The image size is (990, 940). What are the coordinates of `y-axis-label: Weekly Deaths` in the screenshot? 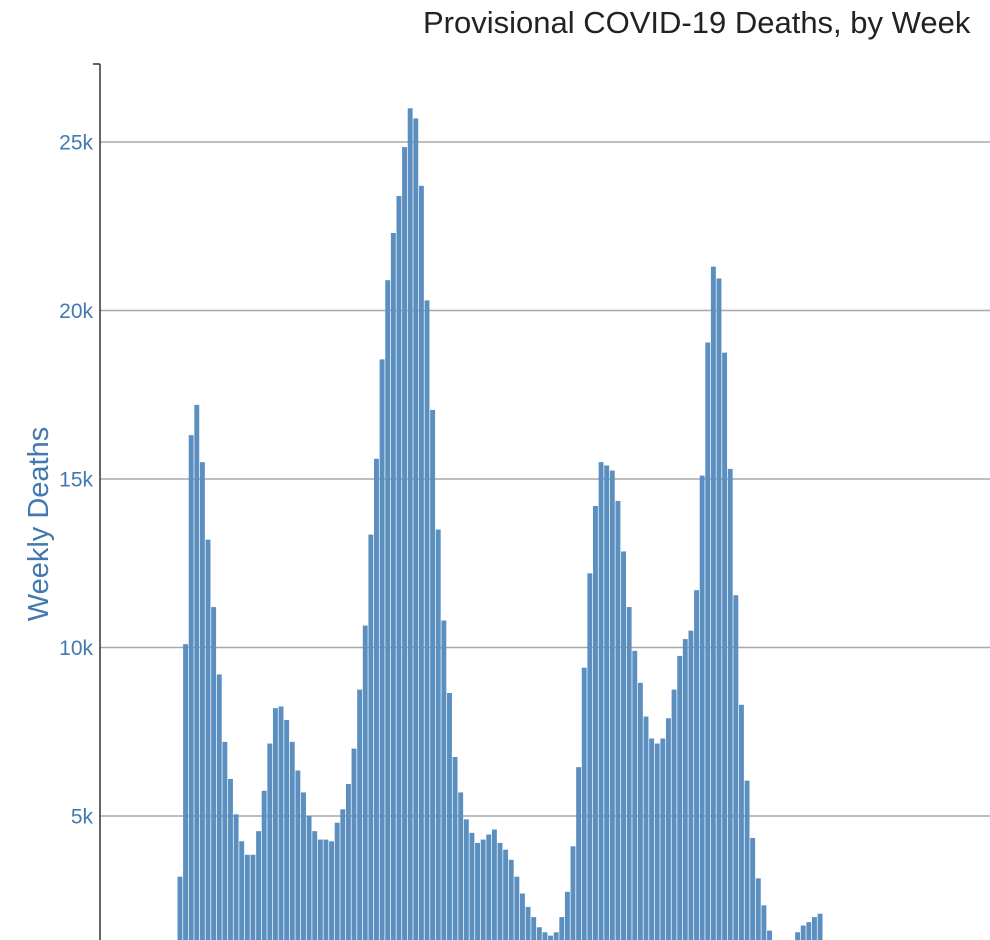 It's located at (39, 524).